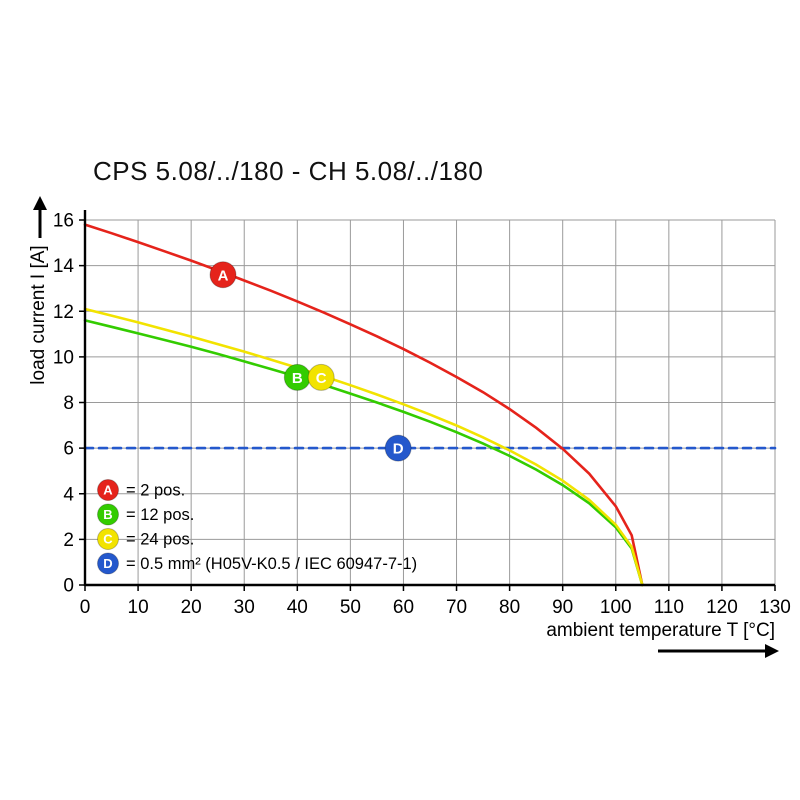 This screenshot has width=800, height=800. Describe the element at coordinates (68, 494) in the screenshot. I see `y-tick-label: 4` at that location.